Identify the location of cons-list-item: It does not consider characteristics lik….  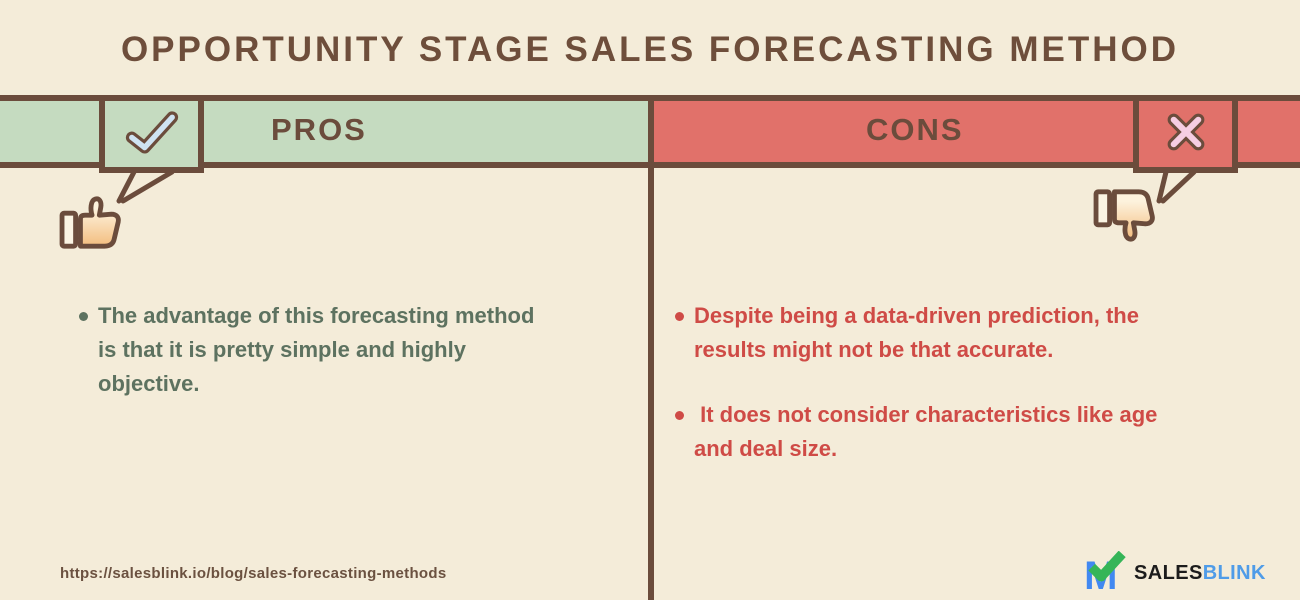
(952, 432).